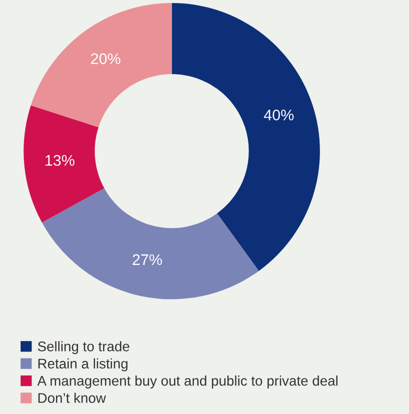 This screenshot has width=409, height=414. What do you see at coordinates (279, 115) in the screenshot?
I see `data-label: 40%` at bounding box center [279, 115].